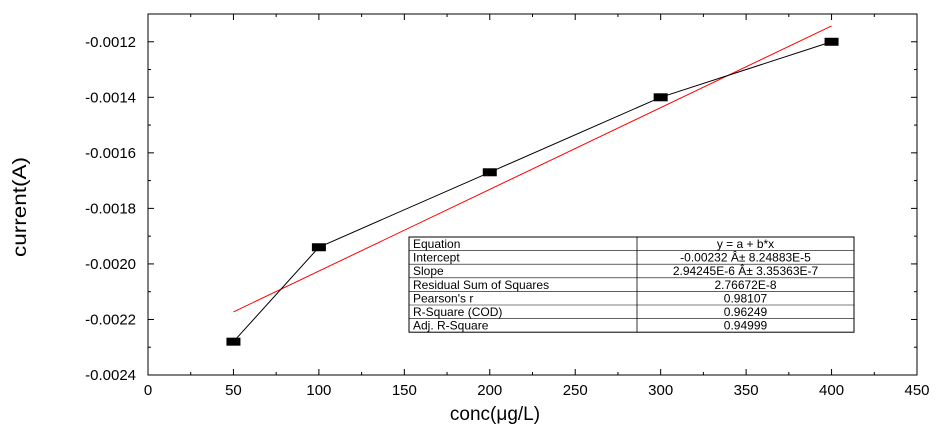 Image resolution: width=949 pixels, height=433 pixels. What do you see at coordinates (20, 207) in the screenshot?
I see `y-axis-title: current(A)` at bounding box center [20, 207].